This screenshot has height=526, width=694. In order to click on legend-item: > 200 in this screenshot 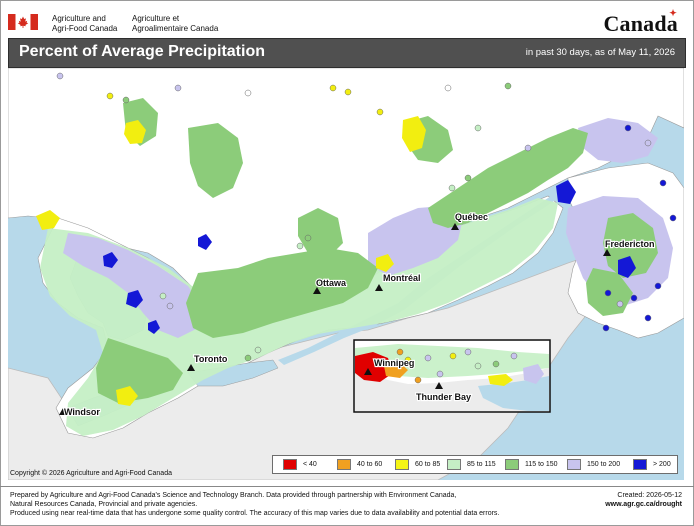, I will do `click(652, 464)`.